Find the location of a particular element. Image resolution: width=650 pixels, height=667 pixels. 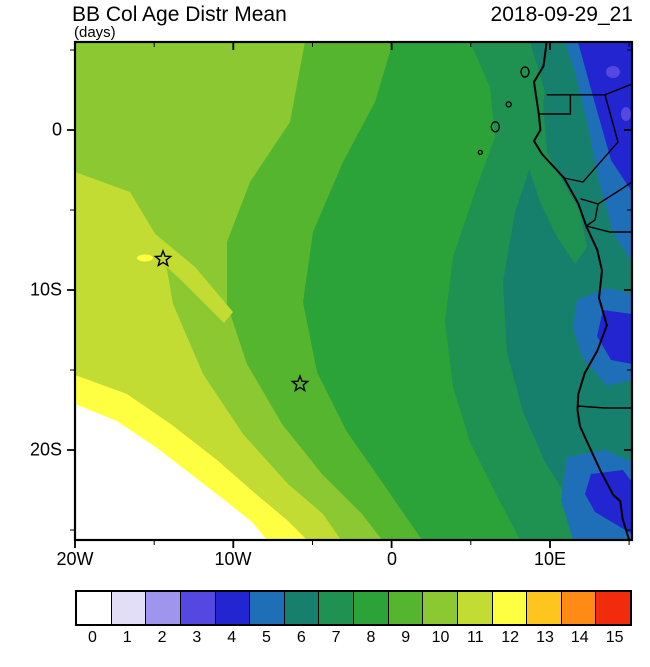

colorbar-labels: 0 1 2 3 4 5 6 7 8 9 10 11 12 13 14 15 is located at coordinates (353, 638).